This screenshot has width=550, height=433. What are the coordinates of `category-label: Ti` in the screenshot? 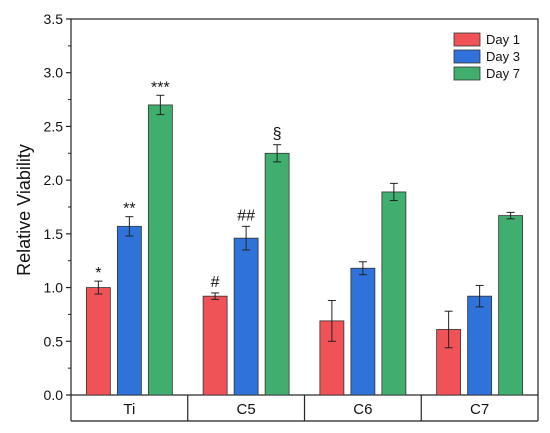 It's located at (129, 409).